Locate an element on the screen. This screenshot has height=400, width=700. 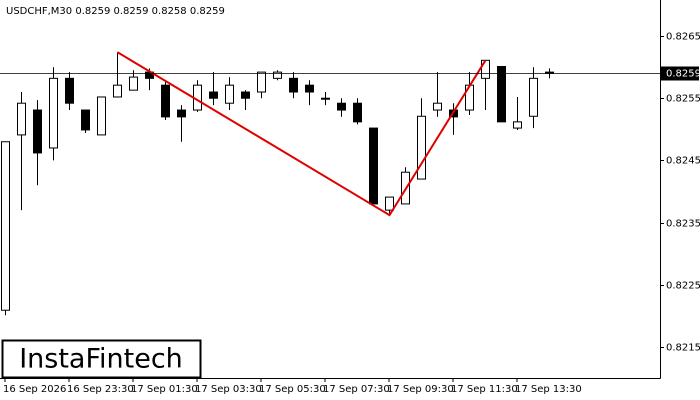
logo-box is located at coordinates (101, 359).